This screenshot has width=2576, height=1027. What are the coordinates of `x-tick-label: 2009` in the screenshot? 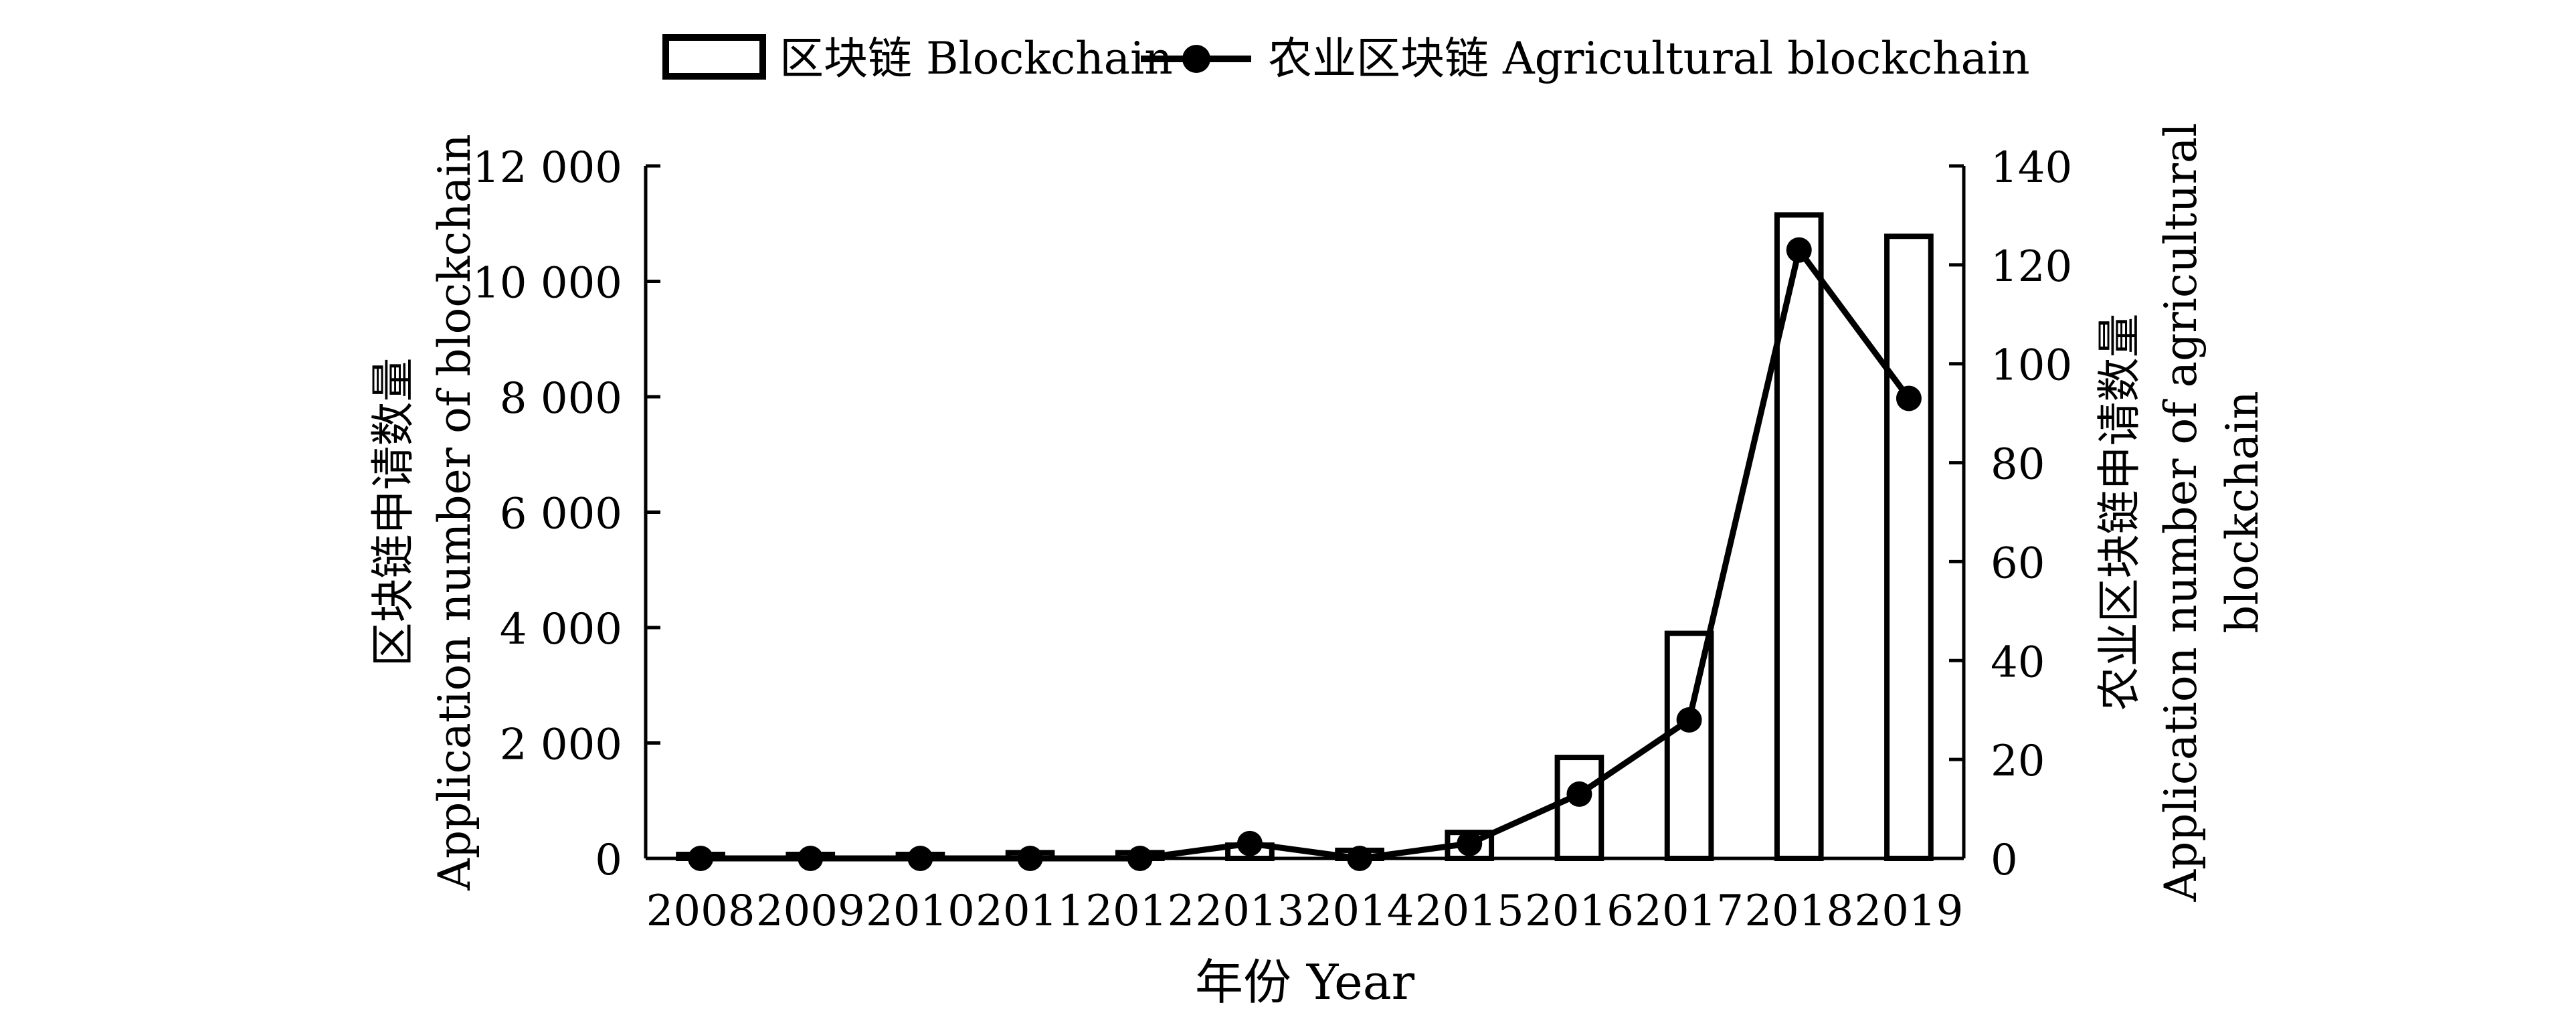 It's located at (810, 911).